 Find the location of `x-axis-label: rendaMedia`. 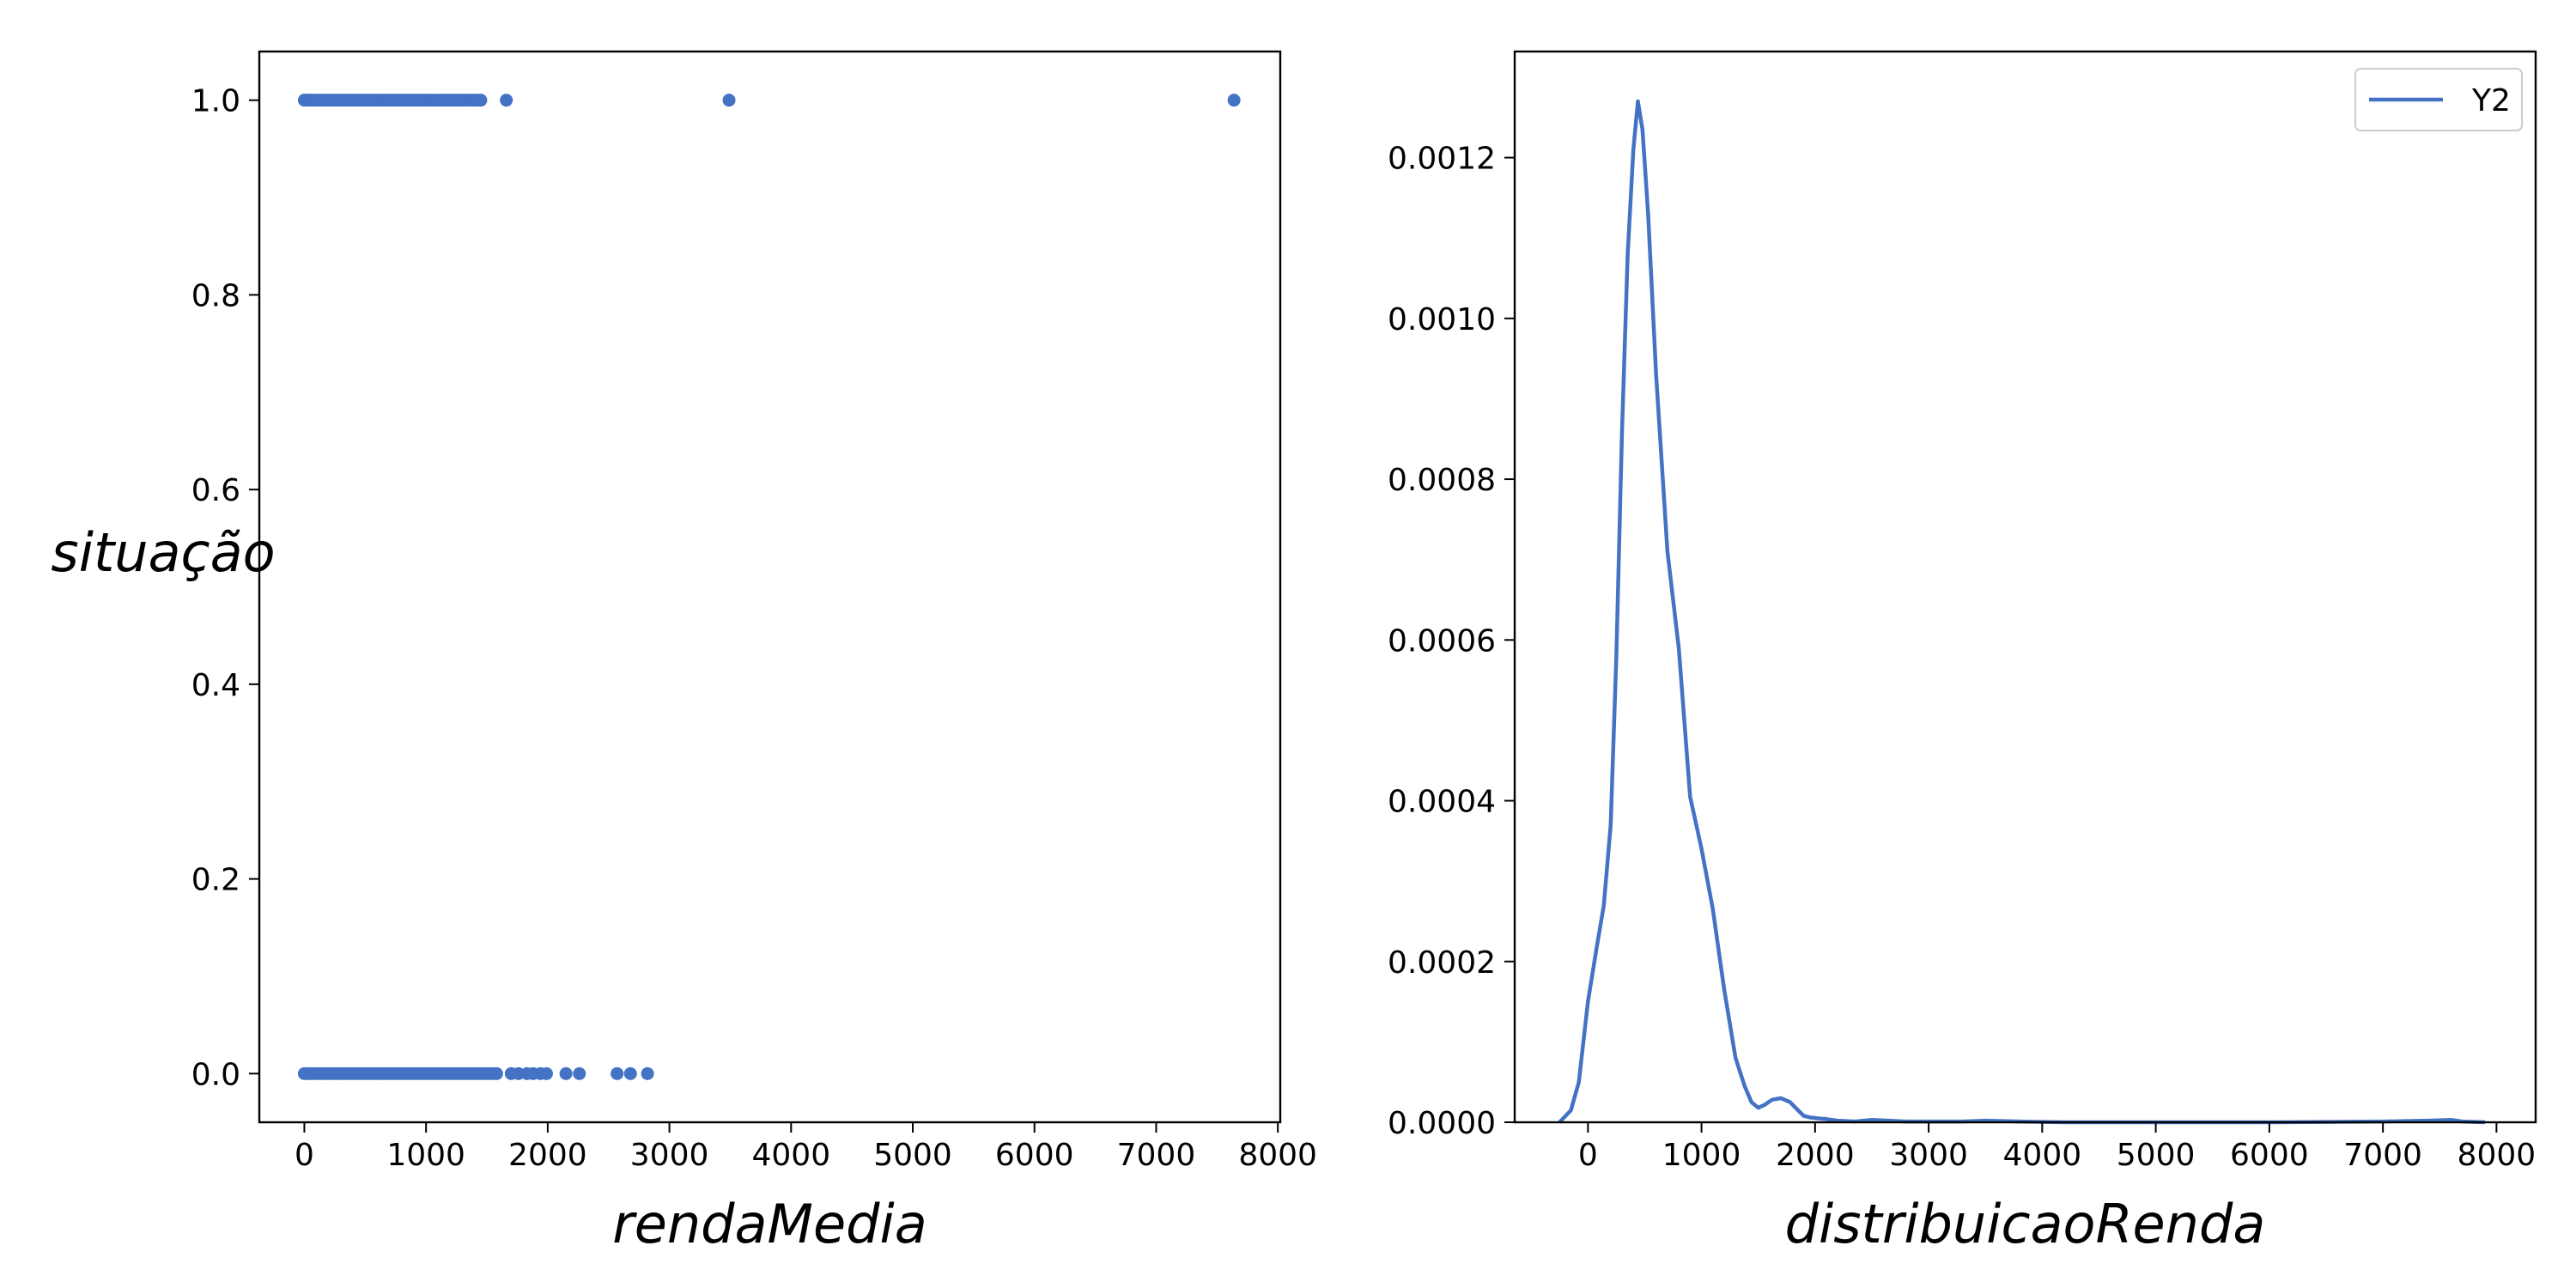

x-axis-label: rendaMedia is located at coordinates (770, 1224).